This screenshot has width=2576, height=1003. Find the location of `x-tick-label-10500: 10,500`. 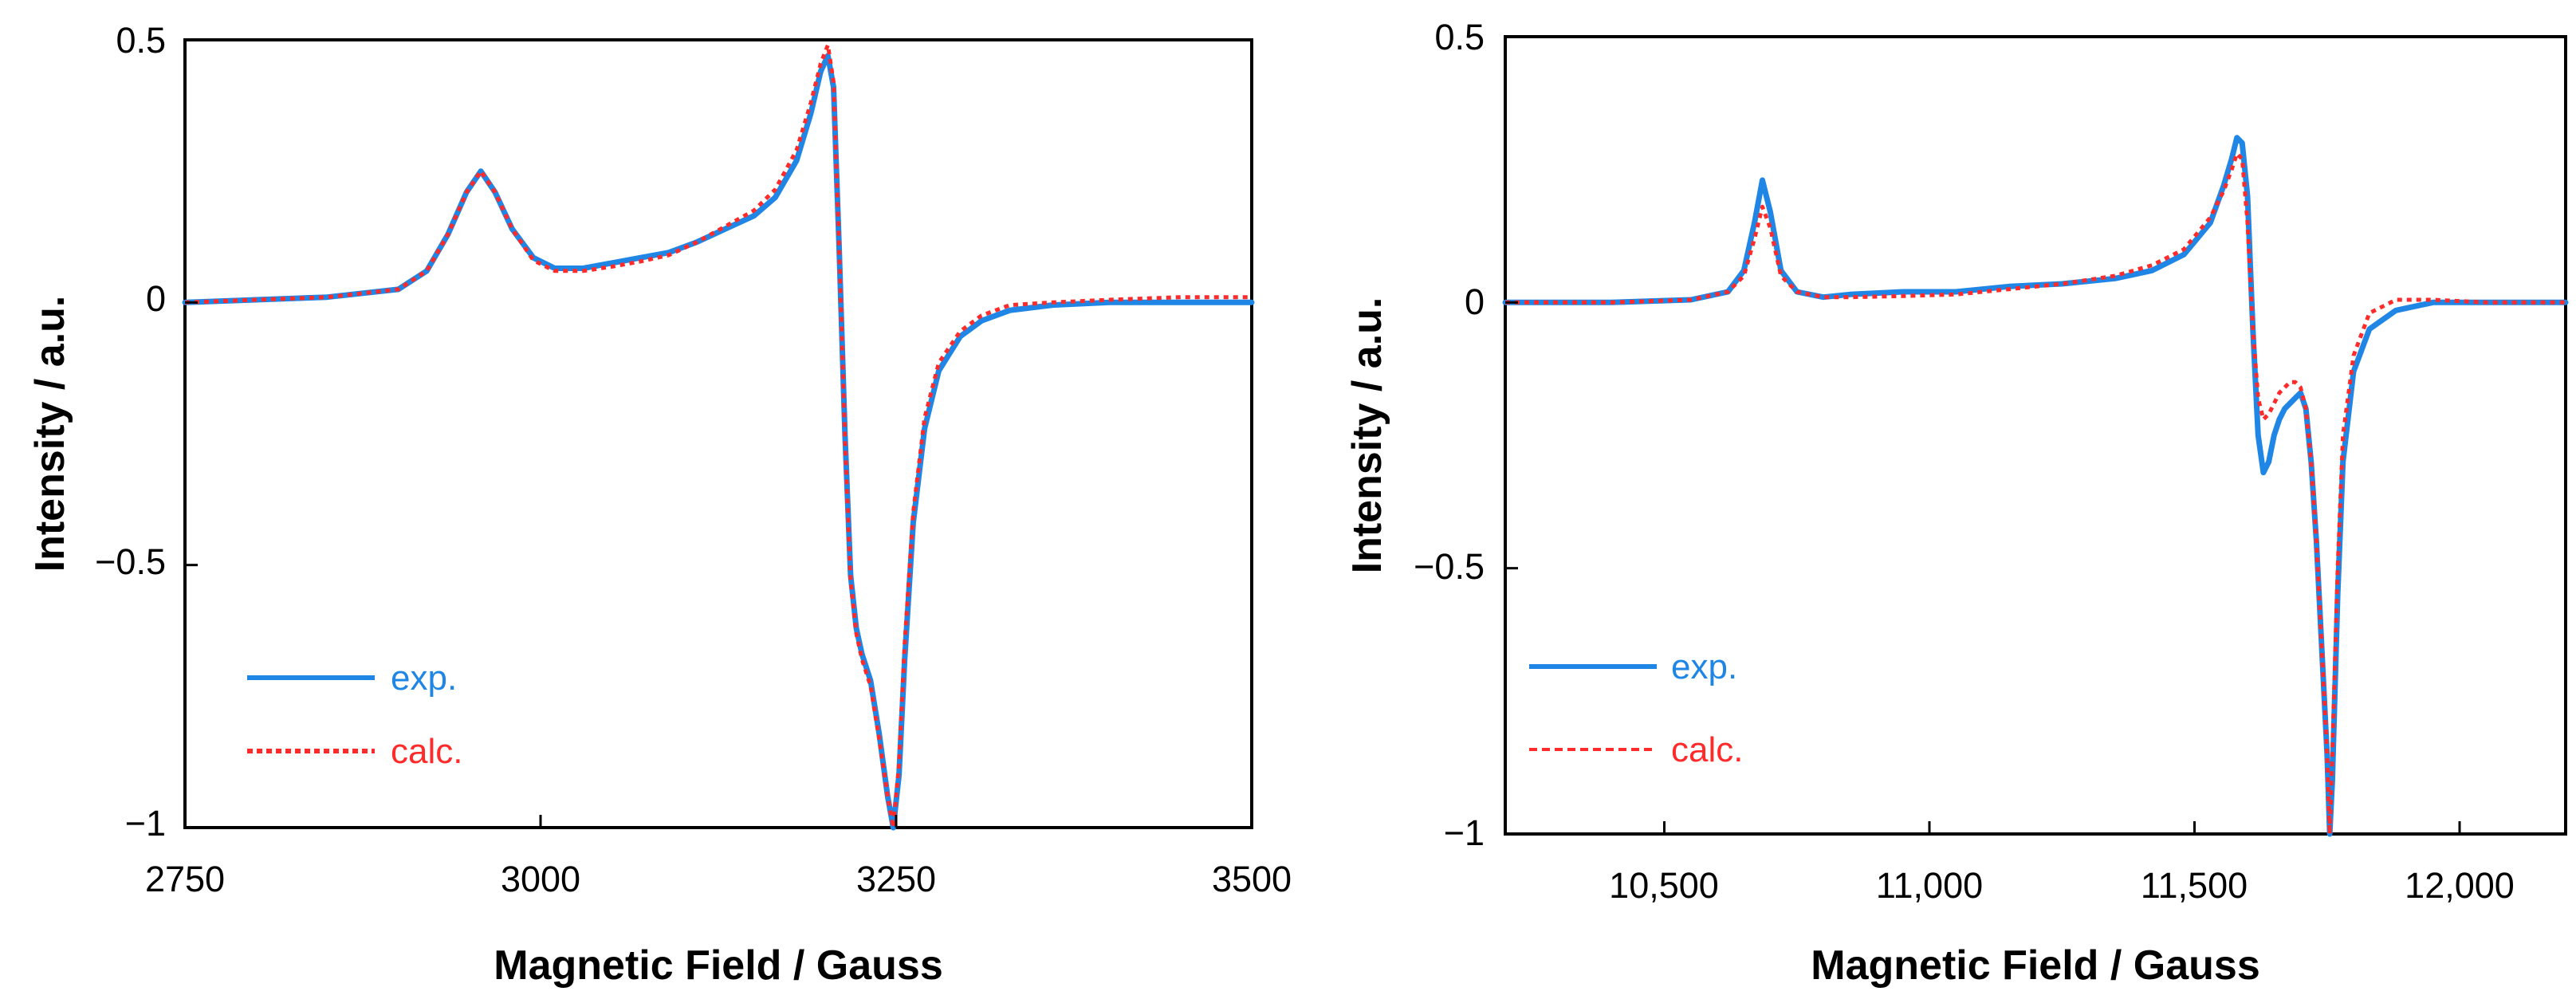

x-tick-label-10500: 10,500 is located at coordinates (1664, 885).